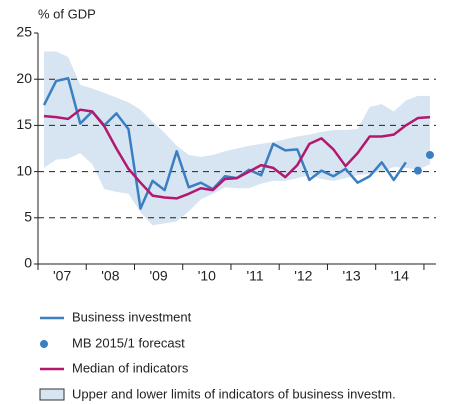 The width and height of the screenshot is (460, 404). I want to click on y-tick-label: 10, so click(24, 170).